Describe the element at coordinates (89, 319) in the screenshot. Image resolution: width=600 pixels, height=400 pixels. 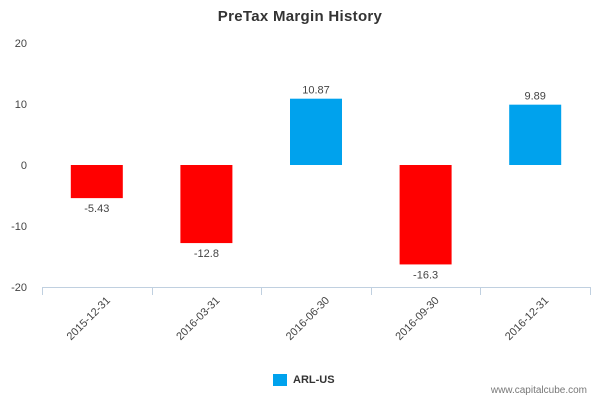
I see `x-tick-label: 2015-12-31` at that location.